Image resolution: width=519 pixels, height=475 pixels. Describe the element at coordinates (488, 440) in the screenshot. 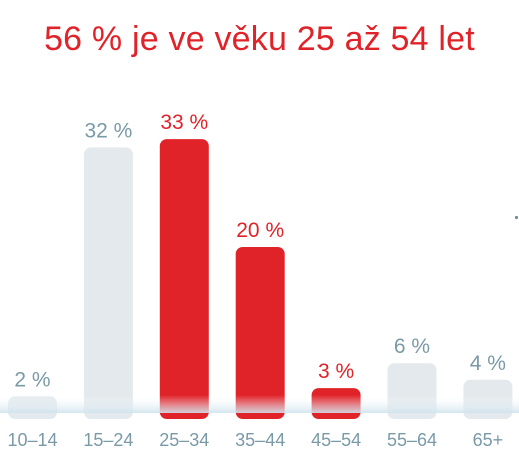

I see `category-label-65+: 65+` at that location.